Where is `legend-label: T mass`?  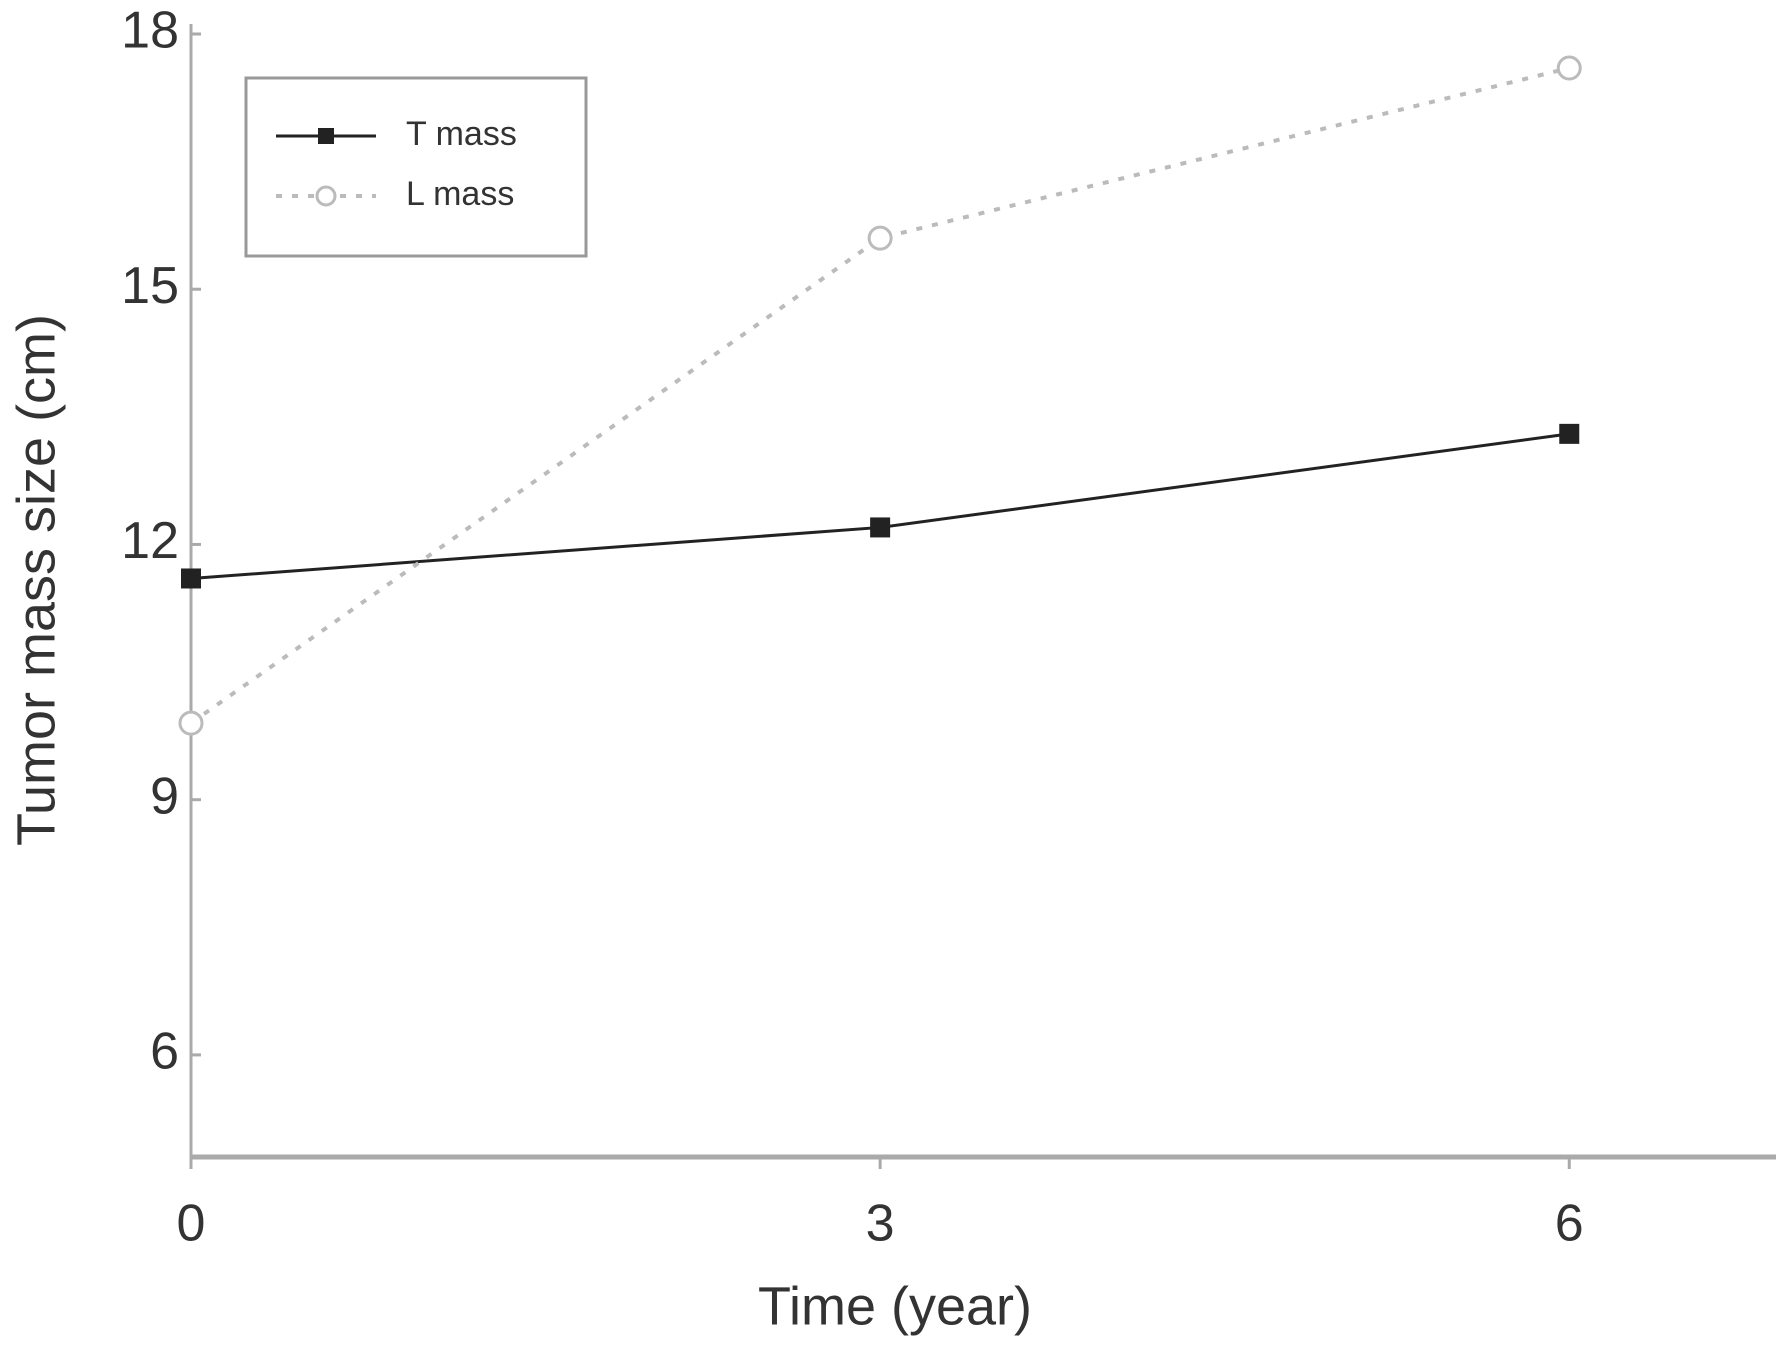 legend-label: T mass is located at coordinates (461, 134).